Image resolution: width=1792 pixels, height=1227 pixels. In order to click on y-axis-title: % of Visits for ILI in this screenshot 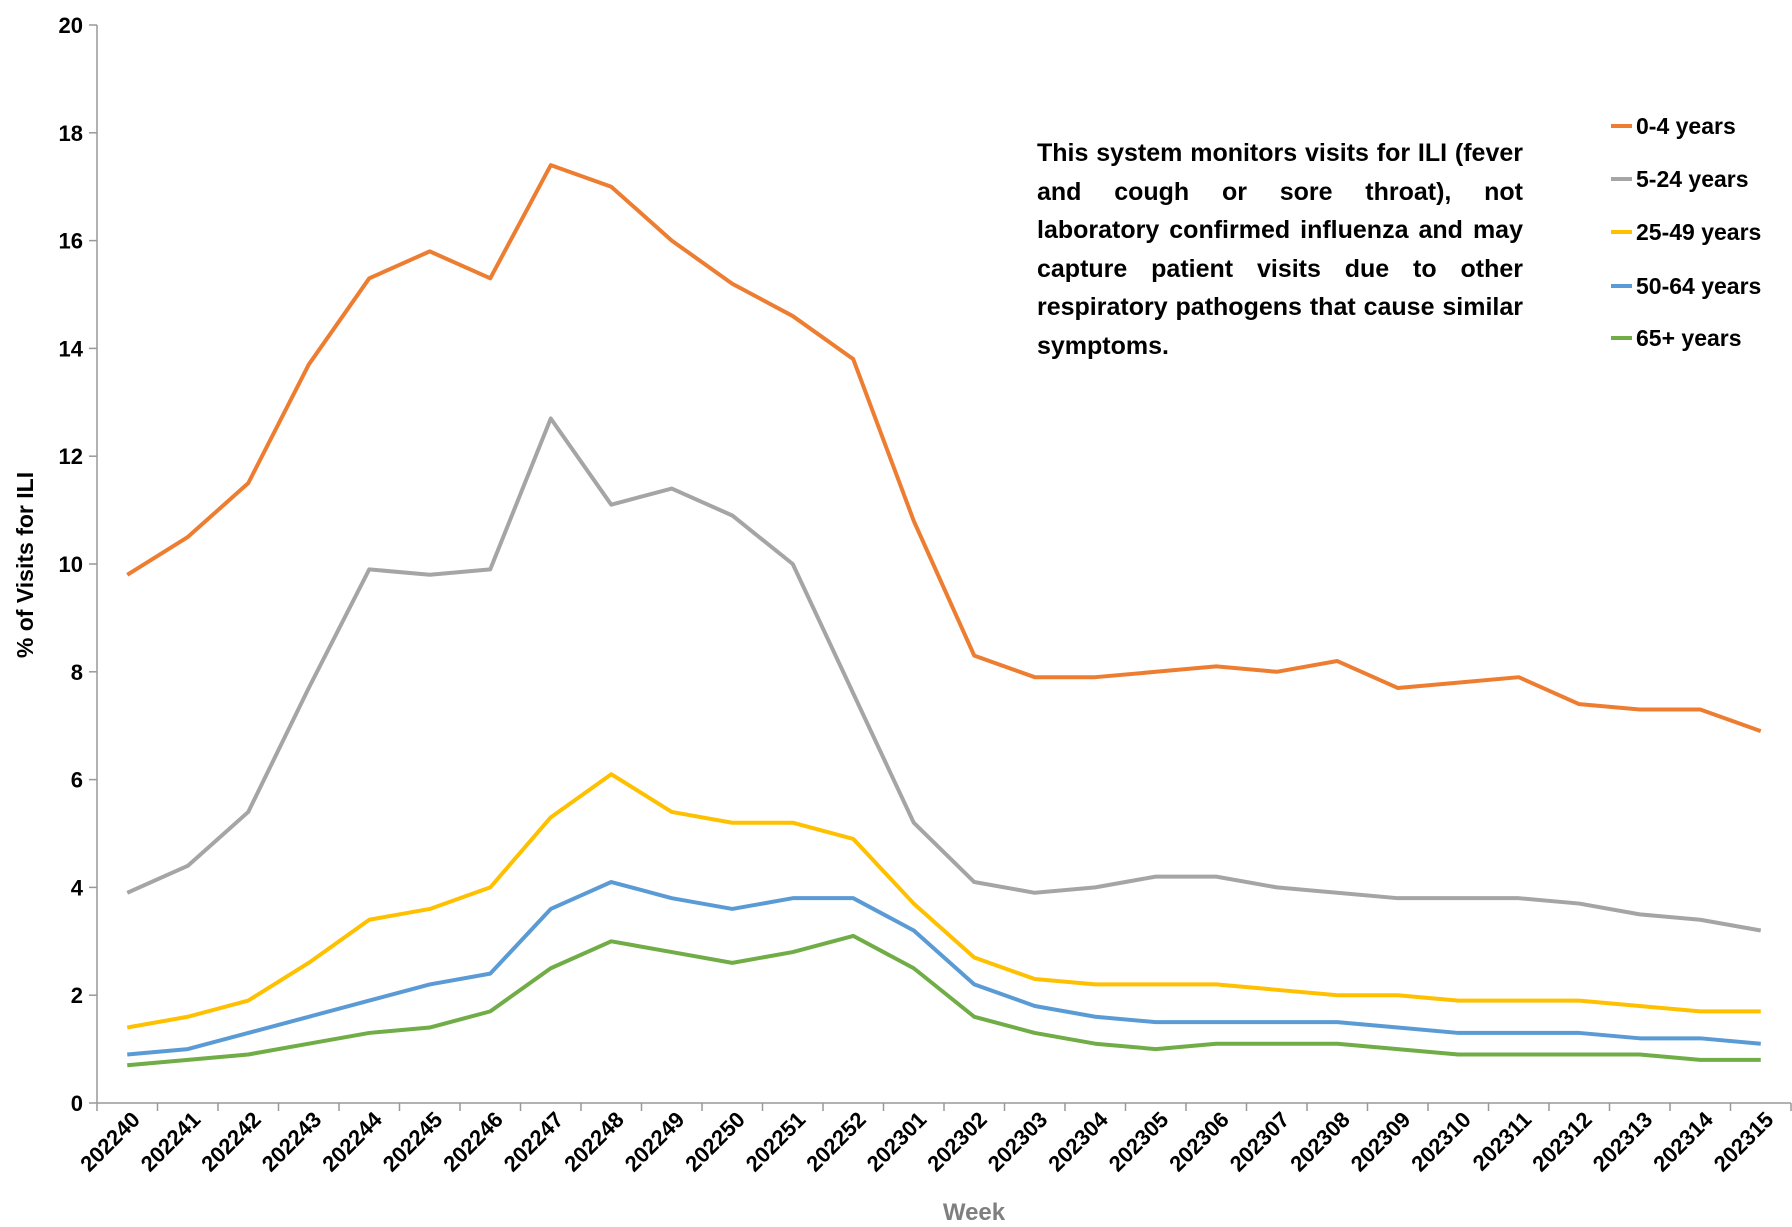, I will do `click(25, 565)`.